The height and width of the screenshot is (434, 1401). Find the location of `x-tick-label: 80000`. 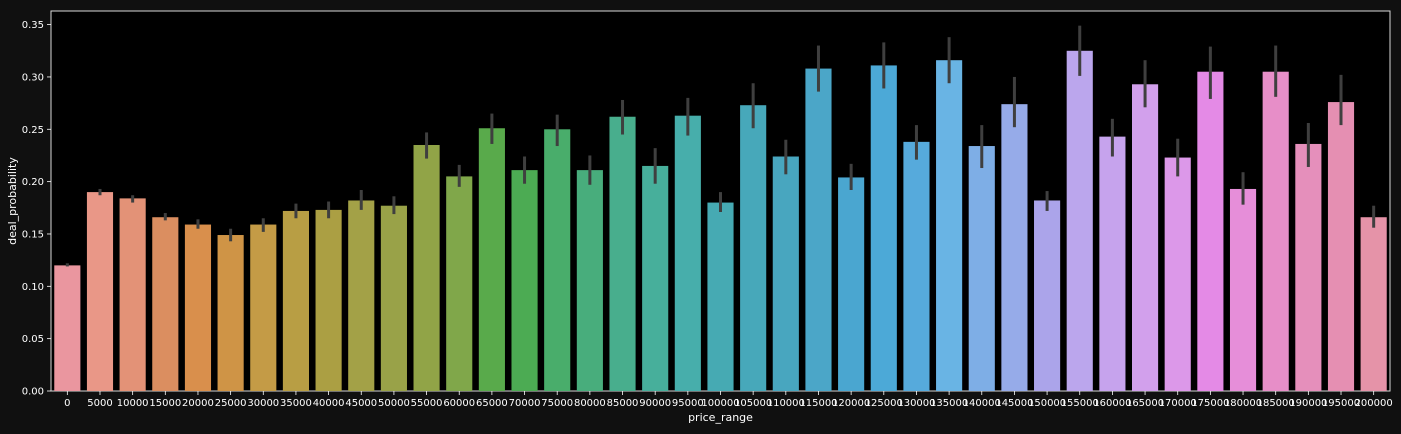

x-tick-label: 80000 is located at coordinates (590, 403).